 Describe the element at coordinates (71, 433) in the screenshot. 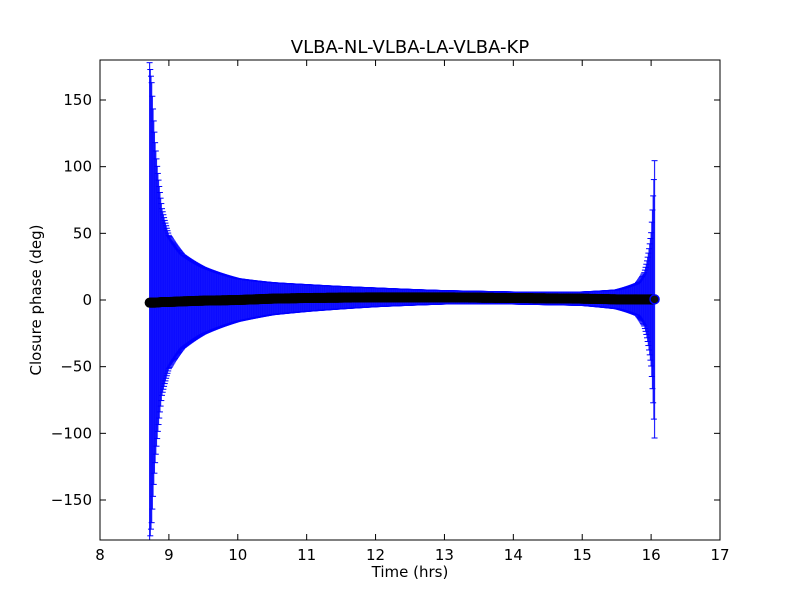

I see `y-tick-label: −100` at that location.